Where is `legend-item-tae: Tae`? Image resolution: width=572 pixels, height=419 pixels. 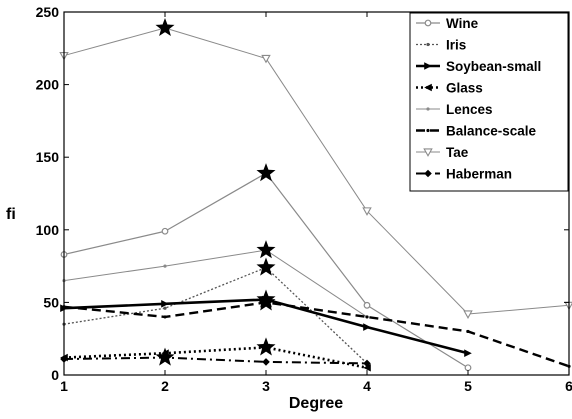 legend-item-tae: Tae is located at coordinates (442, 152).